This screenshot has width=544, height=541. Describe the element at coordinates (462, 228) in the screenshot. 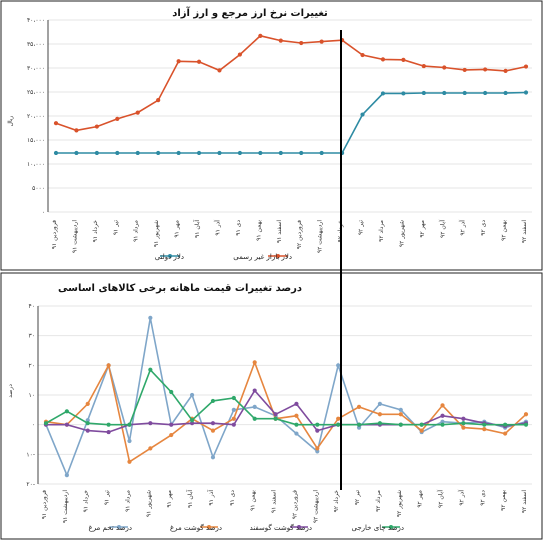

I see `x-tick-label: آذر ۹۲` at that location.